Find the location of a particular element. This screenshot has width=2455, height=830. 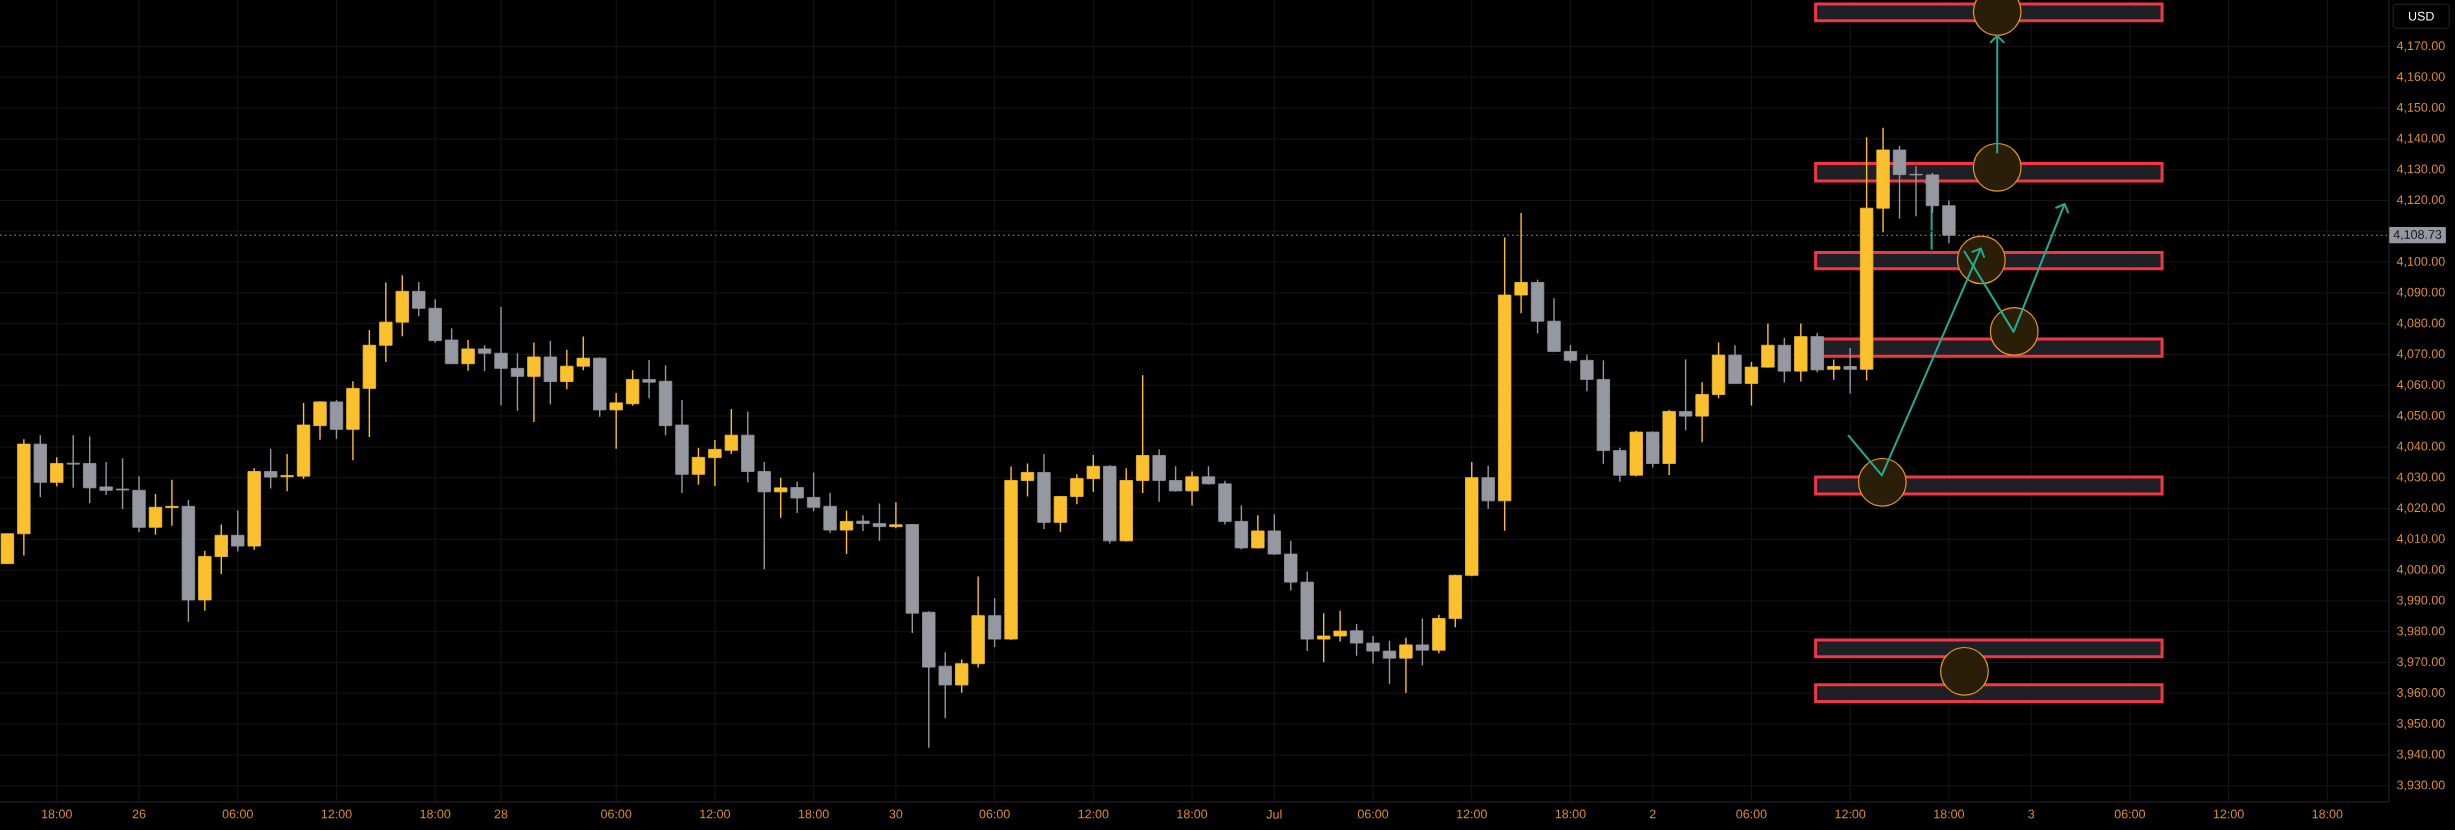

x-tick-label: 3 is located at coordinates (2031, 814).